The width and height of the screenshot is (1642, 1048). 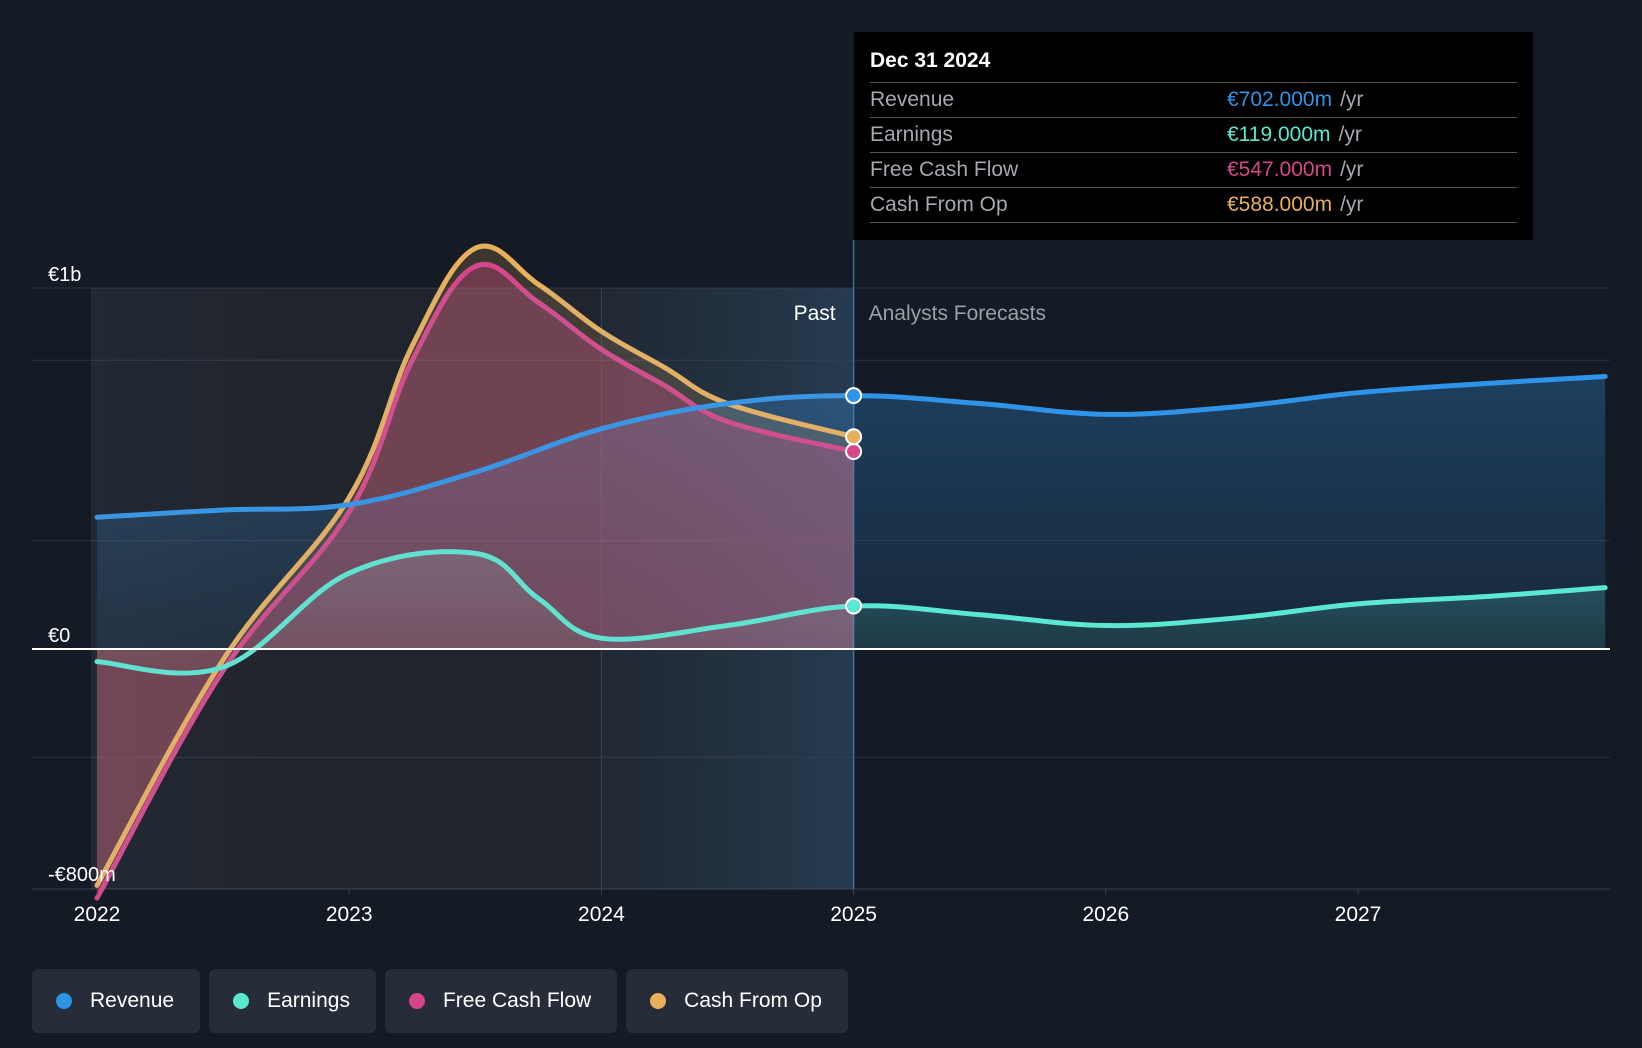 I want to click on x-tick-label: 2024, so click(x=601, y=914).